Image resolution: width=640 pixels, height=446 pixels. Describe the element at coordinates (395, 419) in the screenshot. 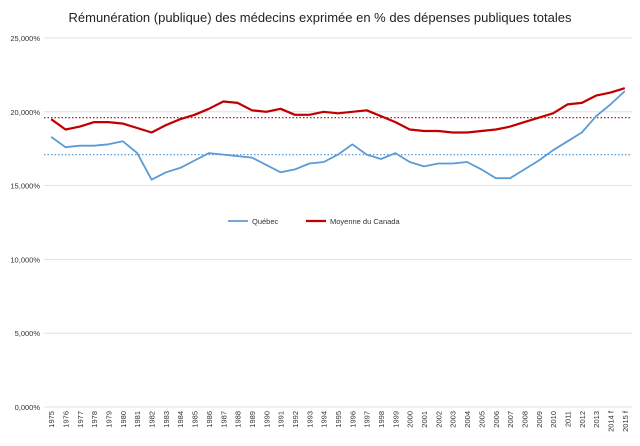

I see `x-tick-label: 1999` at that location.